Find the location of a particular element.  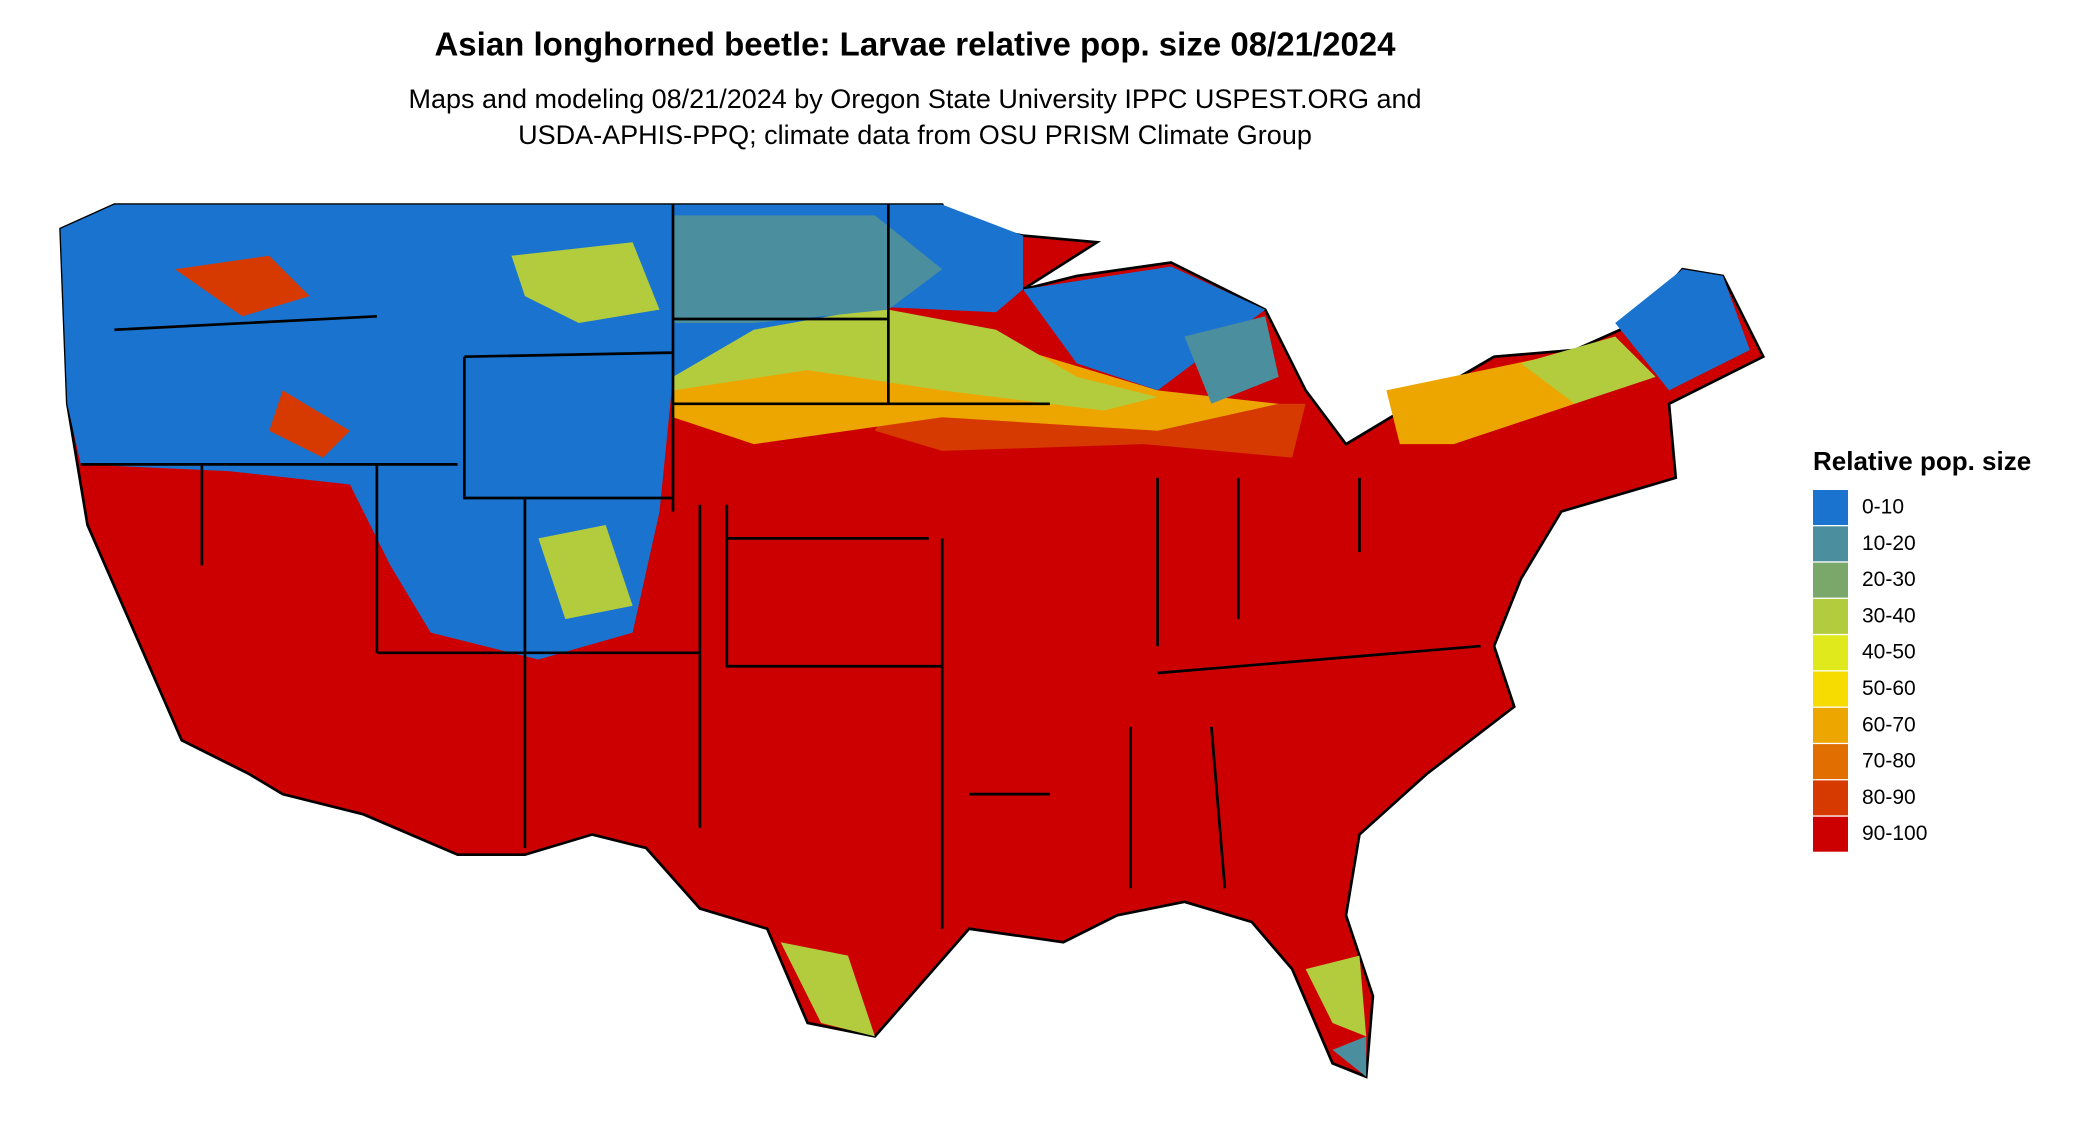

legend-label: 40-50 is located at coordinates (1889, 652).